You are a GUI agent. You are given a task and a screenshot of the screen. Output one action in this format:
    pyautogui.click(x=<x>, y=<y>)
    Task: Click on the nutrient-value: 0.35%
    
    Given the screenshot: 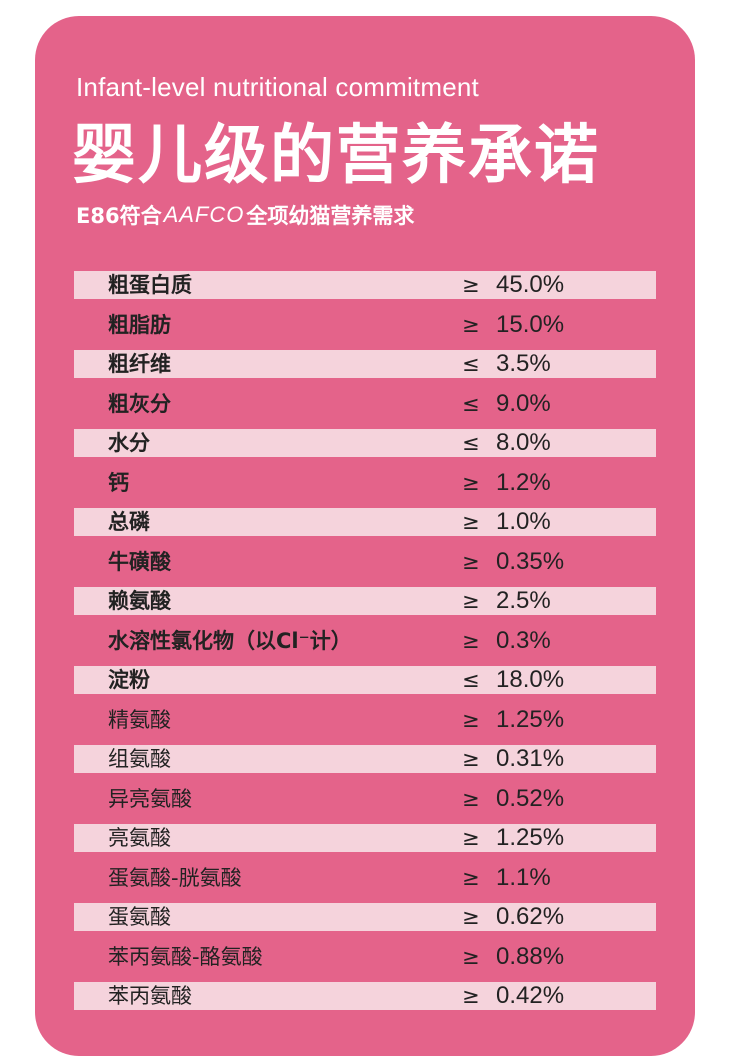 What is the action you would take?
    pyautogui.click(x=530, y=561)
    